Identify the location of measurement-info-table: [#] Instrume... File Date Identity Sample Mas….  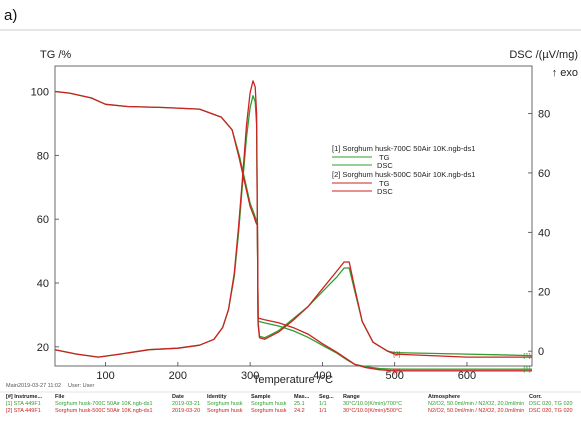
(290, 402).